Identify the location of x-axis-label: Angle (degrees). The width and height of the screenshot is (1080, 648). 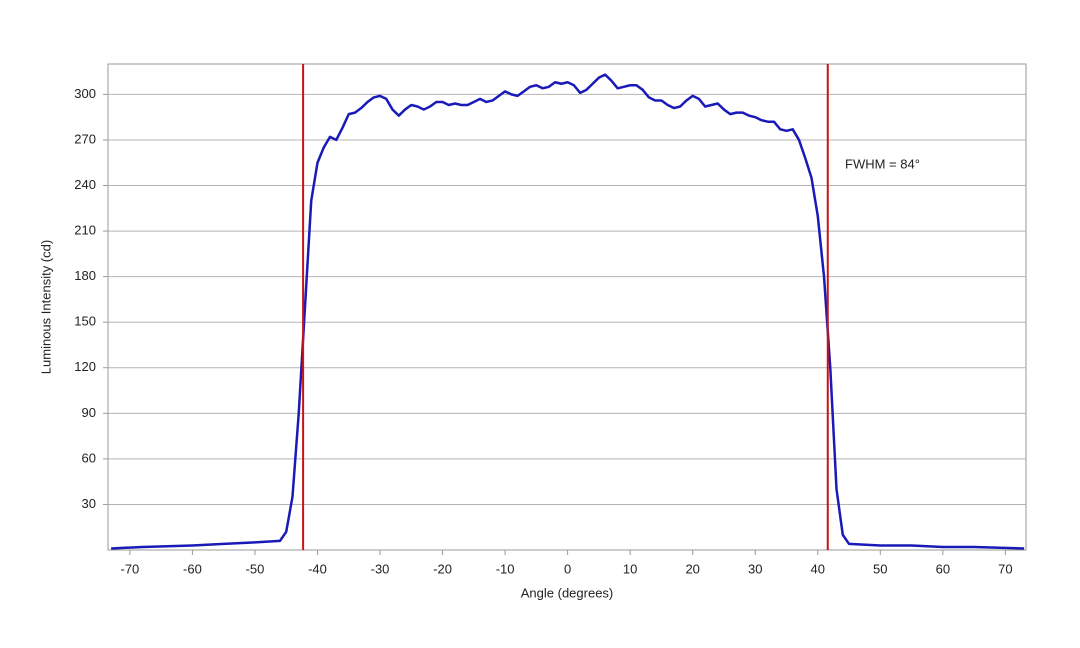
(567, 592).